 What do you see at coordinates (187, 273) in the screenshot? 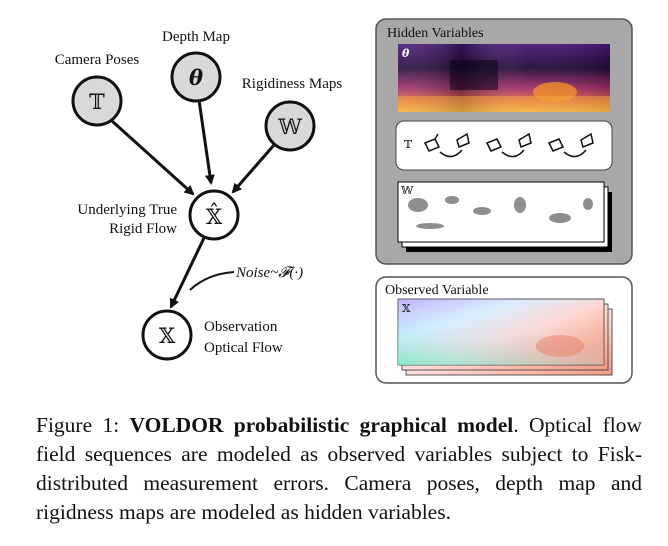
I see `edge-rigidflow-to-observation` at bounding box center [187, 273].